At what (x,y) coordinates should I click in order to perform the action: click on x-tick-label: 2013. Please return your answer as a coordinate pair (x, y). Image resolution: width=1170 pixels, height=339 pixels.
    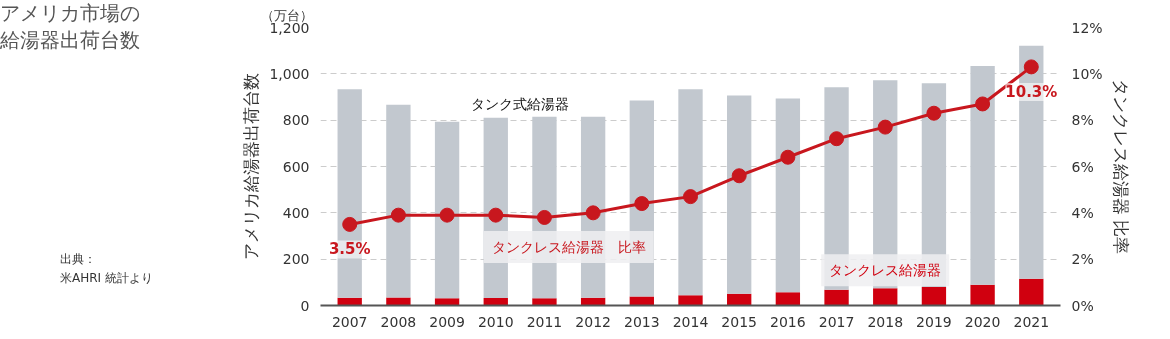
    Looking at the image, I should click on (642, 321).